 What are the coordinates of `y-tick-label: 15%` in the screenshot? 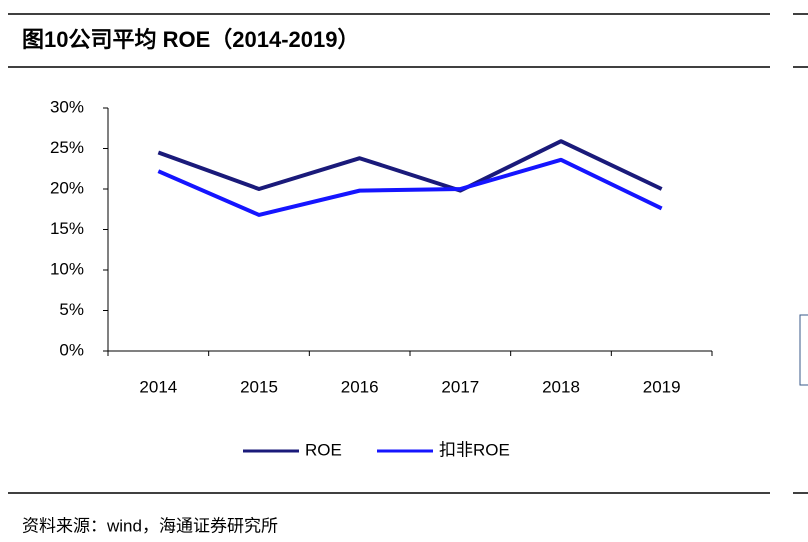 It's located at (67, 228).